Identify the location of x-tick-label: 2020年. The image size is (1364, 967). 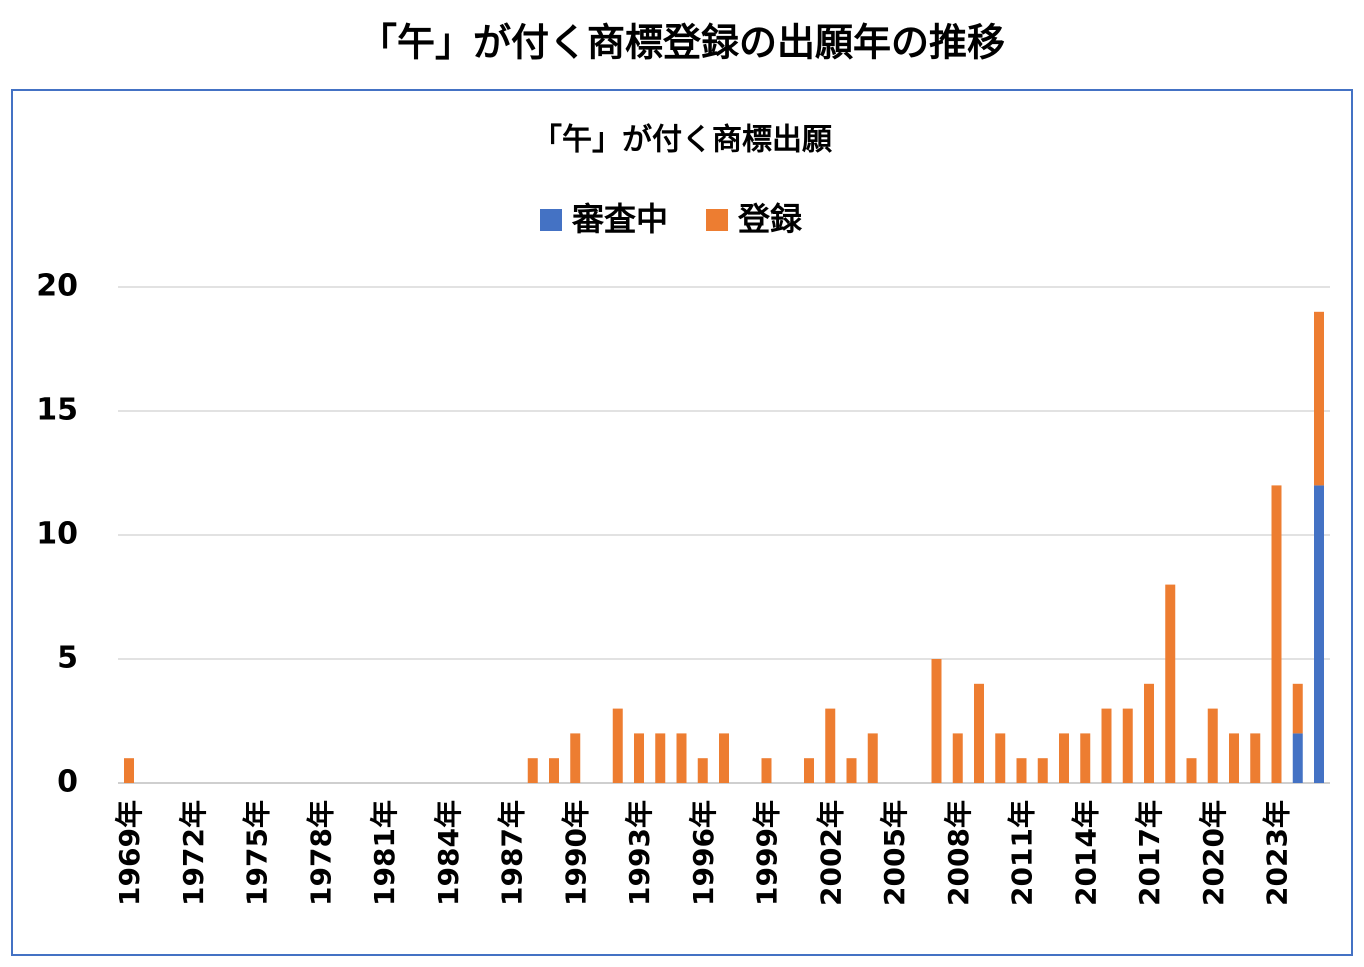
(1213, 853).